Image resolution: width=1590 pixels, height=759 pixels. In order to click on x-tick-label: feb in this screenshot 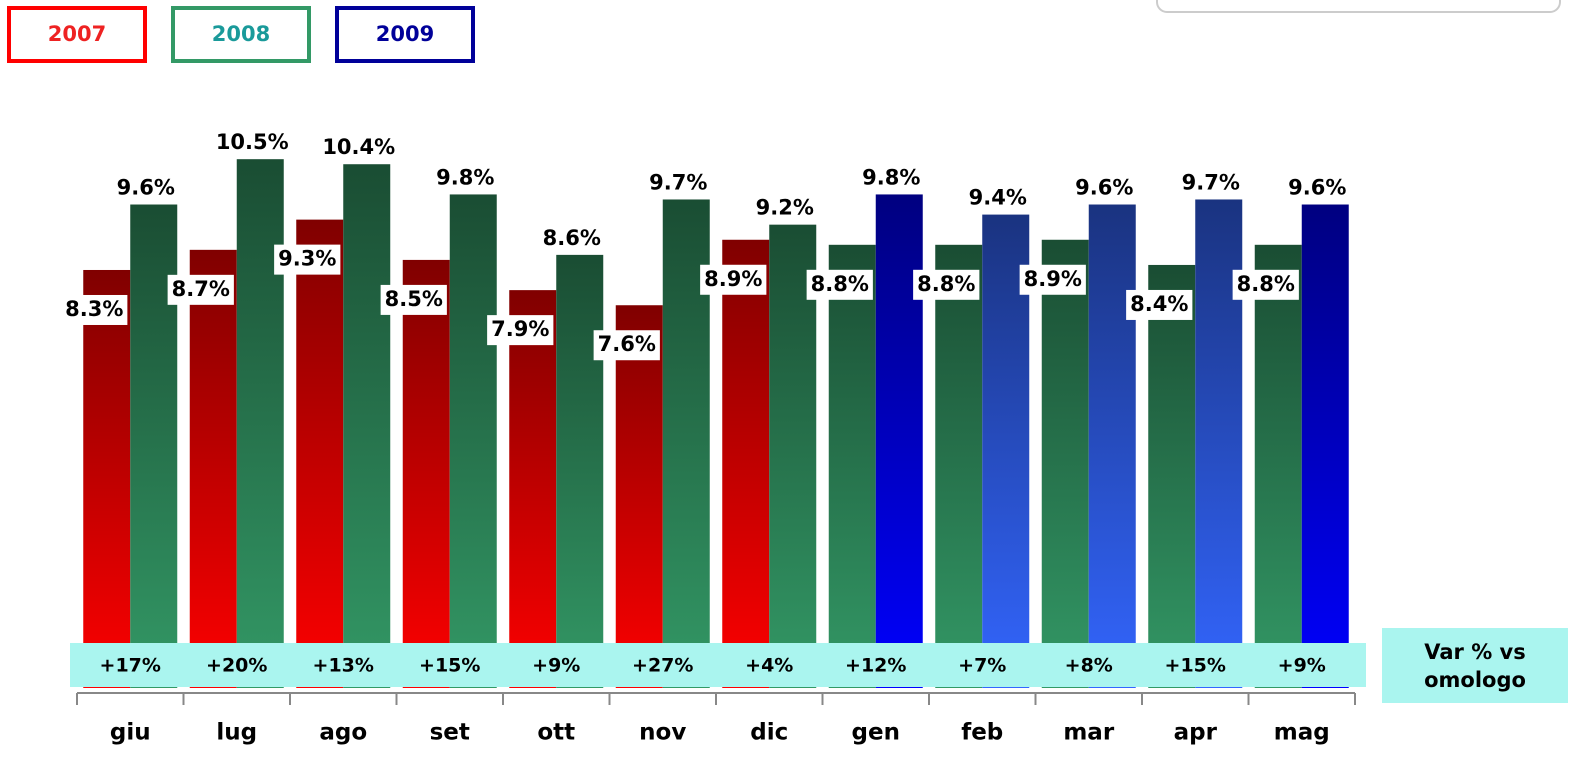, I will do `click(982, 733)`.